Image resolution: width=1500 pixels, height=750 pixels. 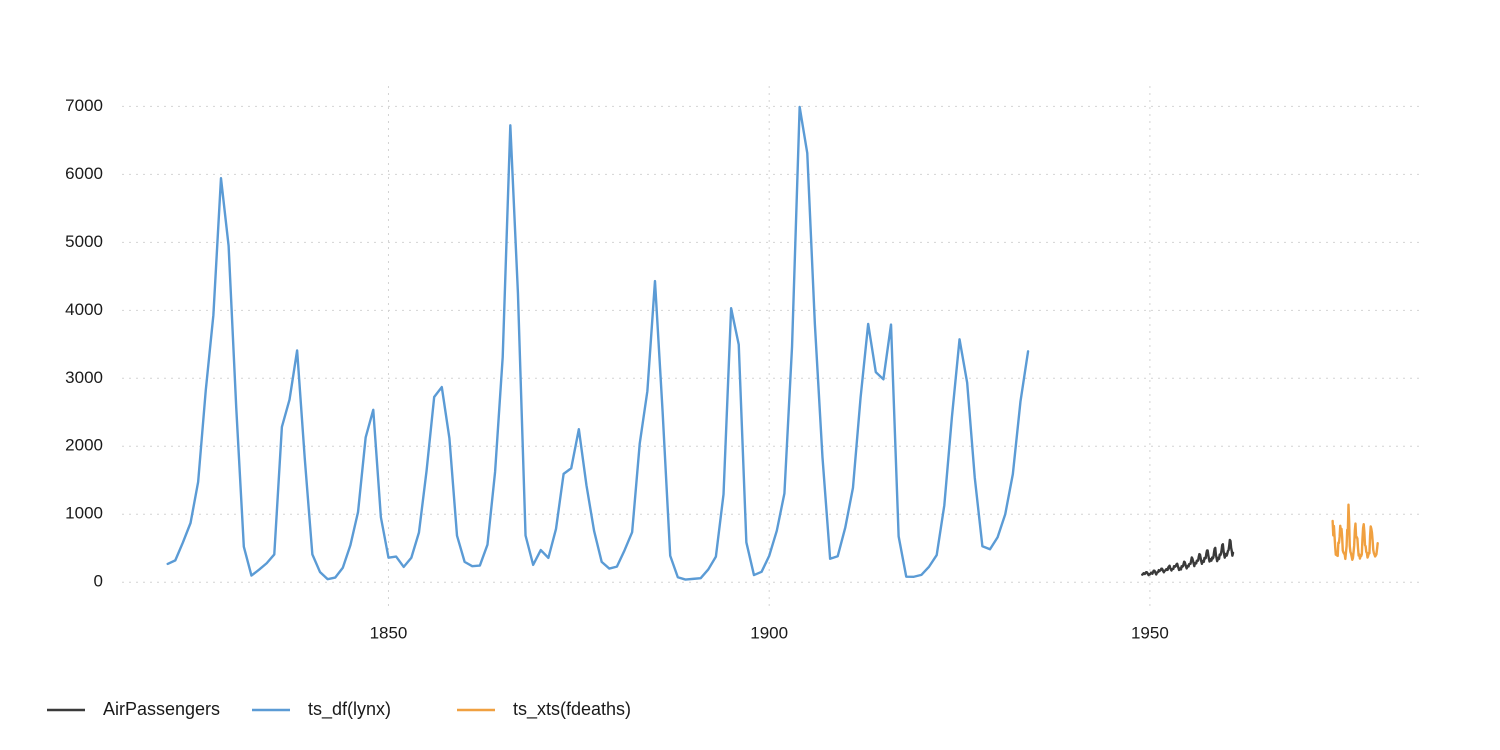 I want to click on x-axis: 1850 1900 1950, so click(x=769, y=632).